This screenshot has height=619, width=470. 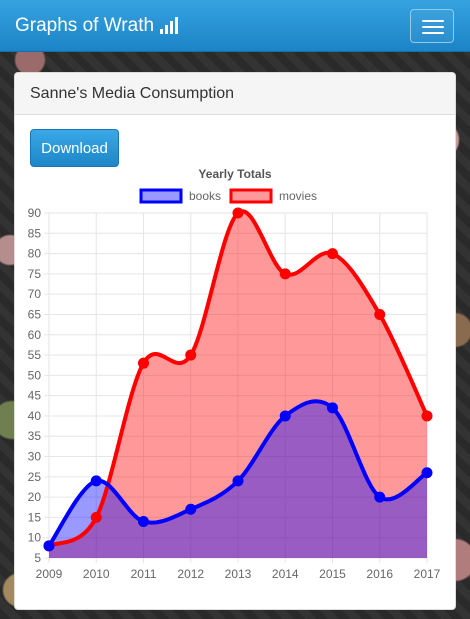 What do you see at coordinates (235, 26) in the screenshot?
I see `navbar: Graphs of Wrath` at bounding box center [235, 26].